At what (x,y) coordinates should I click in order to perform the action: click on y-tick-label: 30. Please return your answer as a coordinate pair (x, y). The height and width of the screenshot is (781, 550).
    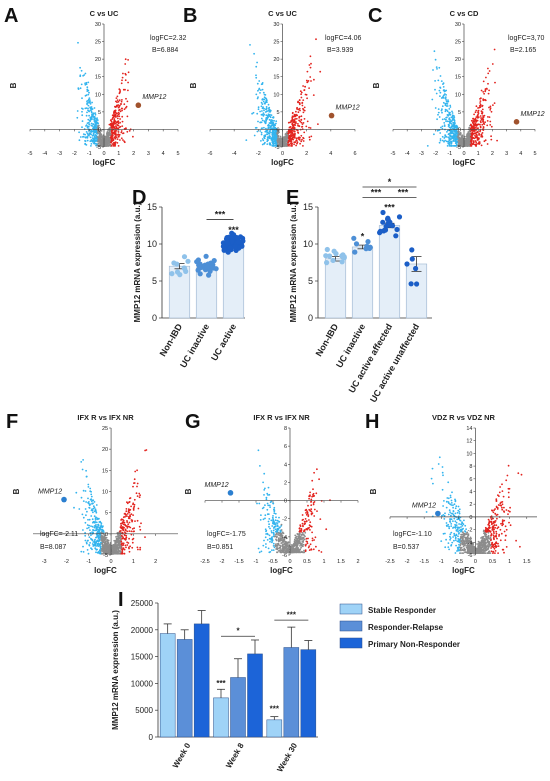
    Looking at the image, I should click on (98, 25).